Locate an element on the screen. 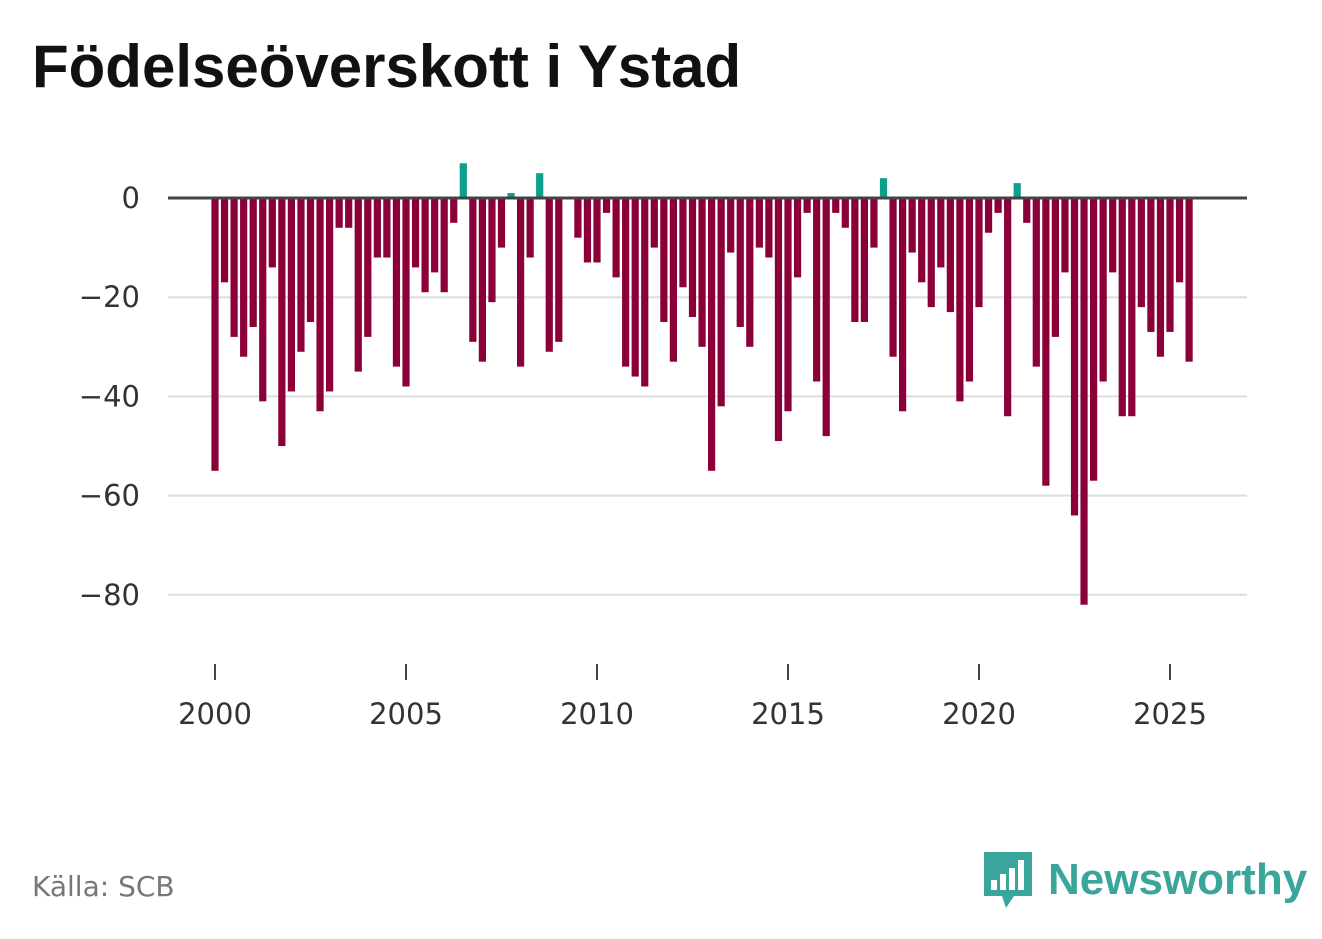  chart-title: Födelseöverskott i Ystad is located at coordinates (387, 66).